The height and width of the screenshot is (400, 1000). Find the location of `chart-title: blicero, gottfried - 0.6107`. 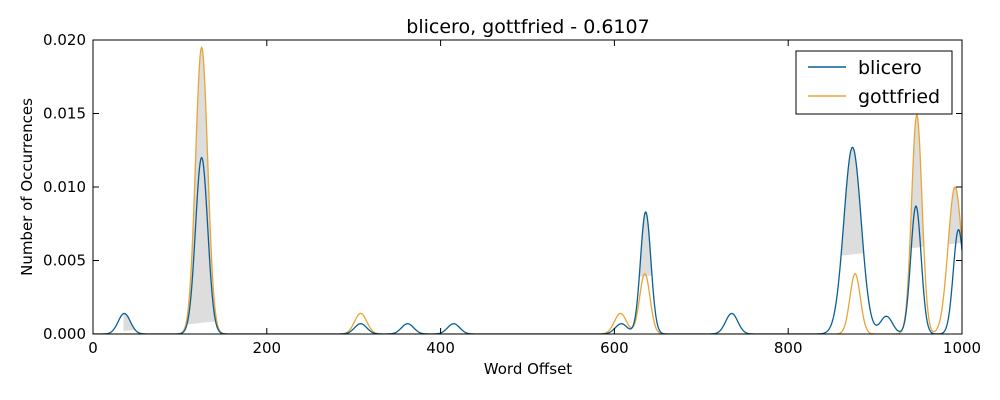

chart-title: blicero, gottfried - 0.6107 is located at coordinates (527, 27).